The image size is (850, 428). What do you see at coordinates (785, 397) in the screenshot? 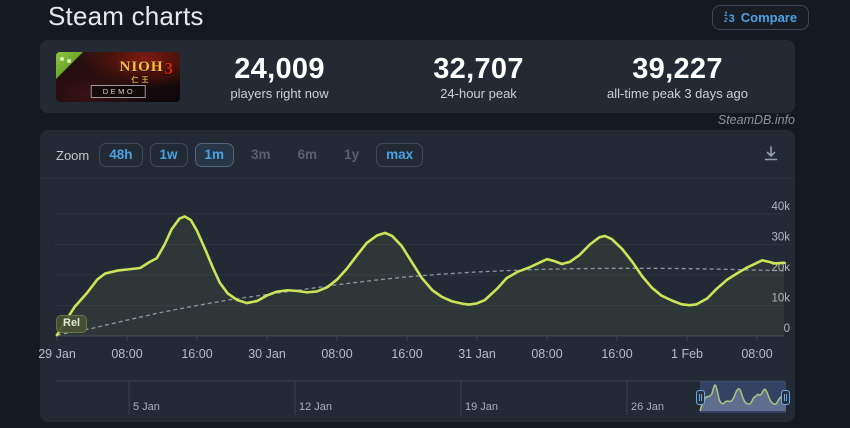
I see `navigator-handle-right` at bounding box center [785, 397].